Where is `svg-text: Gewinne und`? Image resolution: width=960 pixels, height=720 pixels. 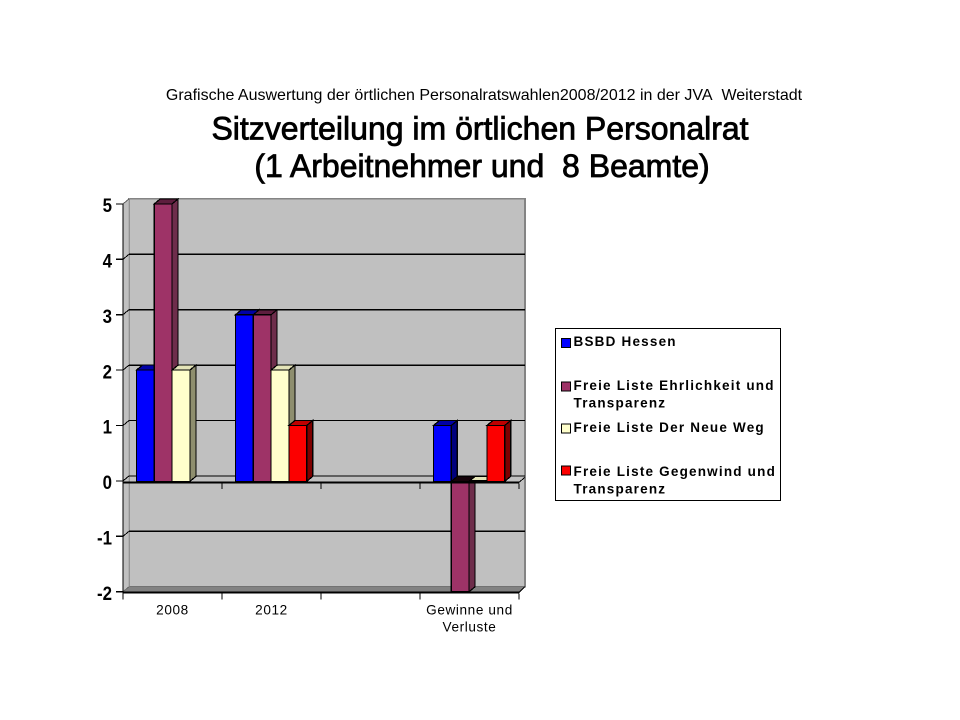 svg-text: Gewinne und is located at coordinates (469, 610).